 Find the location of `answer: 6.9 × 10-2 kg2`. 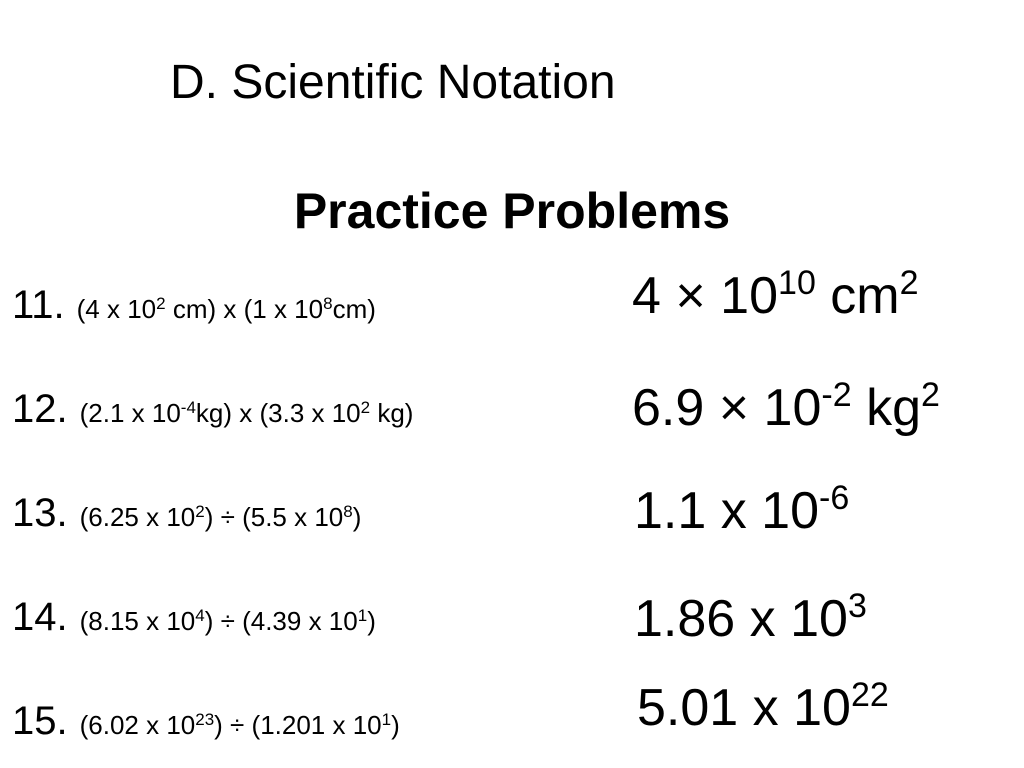

answer: 6.9 × 10-2 kg2 is located at coordinates (786, 406).